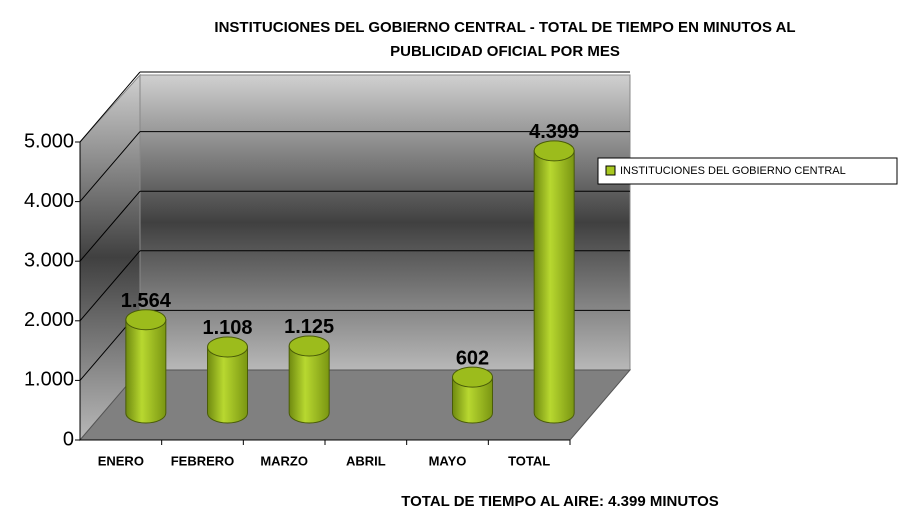 Image resolution: width=898 pixels, height=517 pixels. I want to click on y-tick-label: 4.000, so click(49, 201).